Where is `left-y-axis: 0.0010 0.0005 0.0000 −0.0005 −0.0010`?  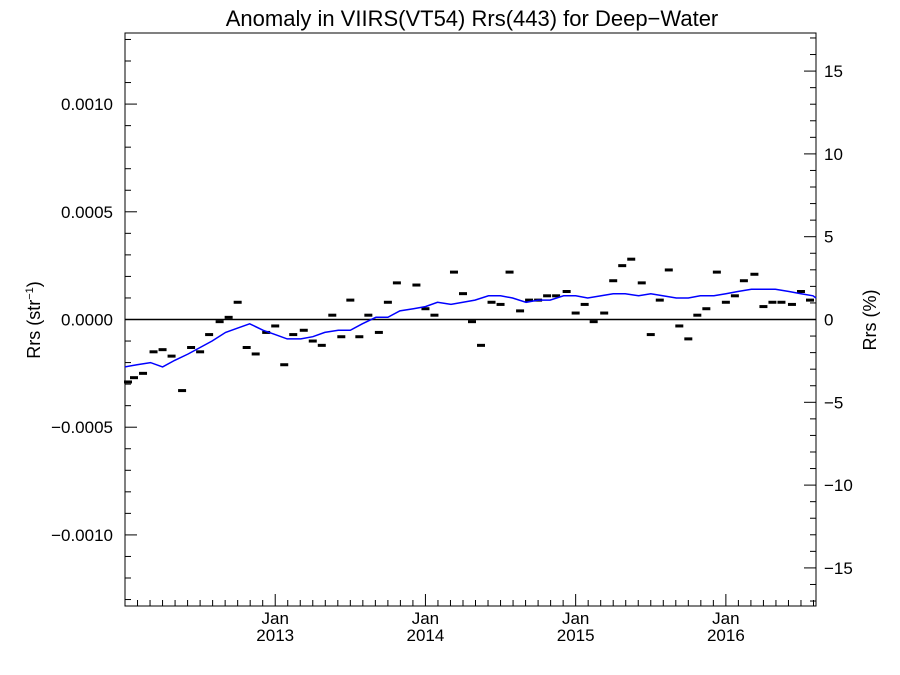 left-y-axis: 0.0010 0.0005 0.0000 −0.0005 −0.0010 is located at coordinates (94, 319).